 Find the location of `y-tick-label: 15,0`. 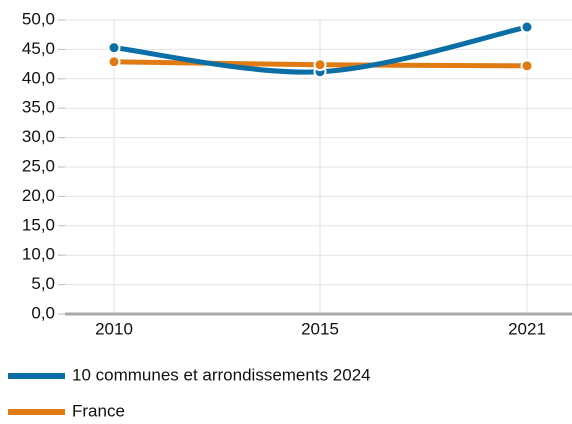

y-tick-label: 15,0 is located at coordinates (38, 224).